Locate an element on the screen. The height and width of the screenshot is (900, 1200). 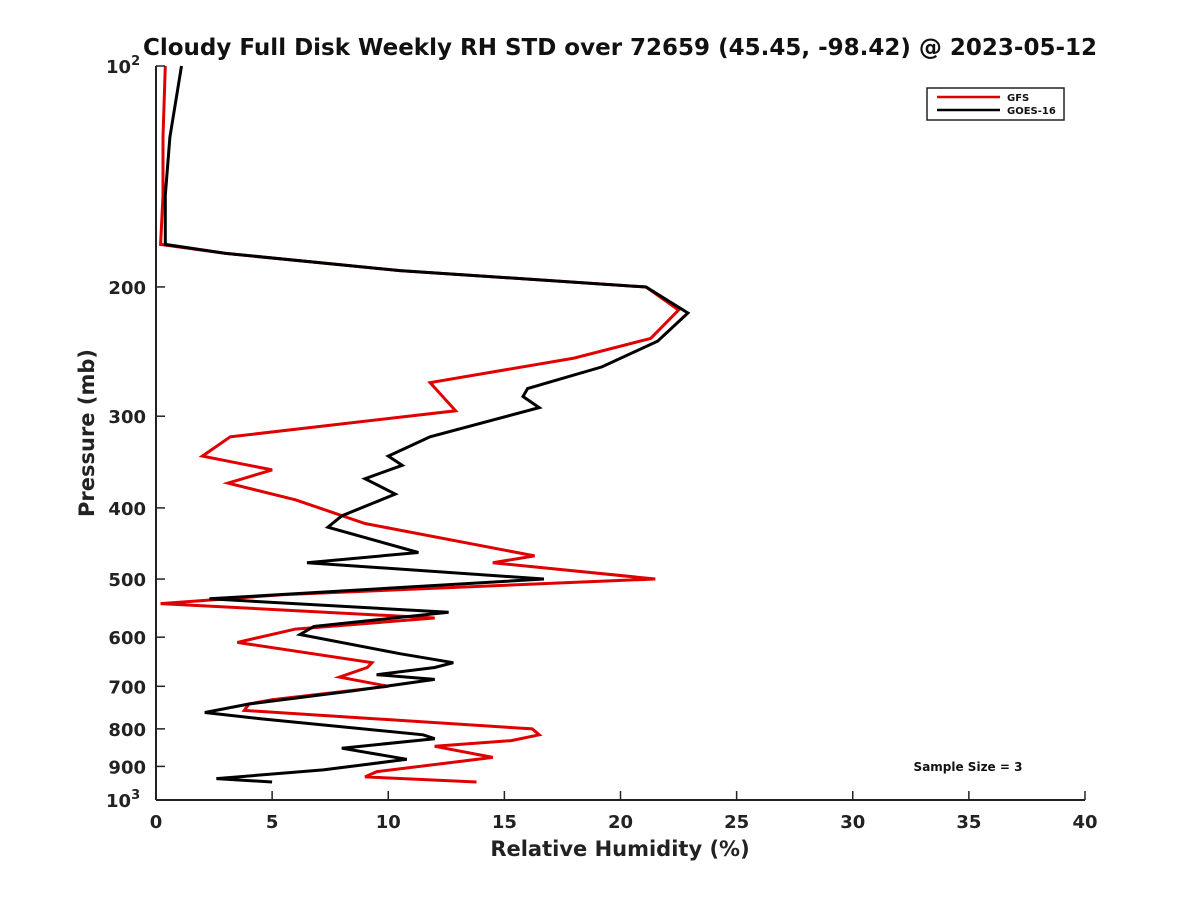
y-tick-label: 10³ is located at coordinates (123, 800).